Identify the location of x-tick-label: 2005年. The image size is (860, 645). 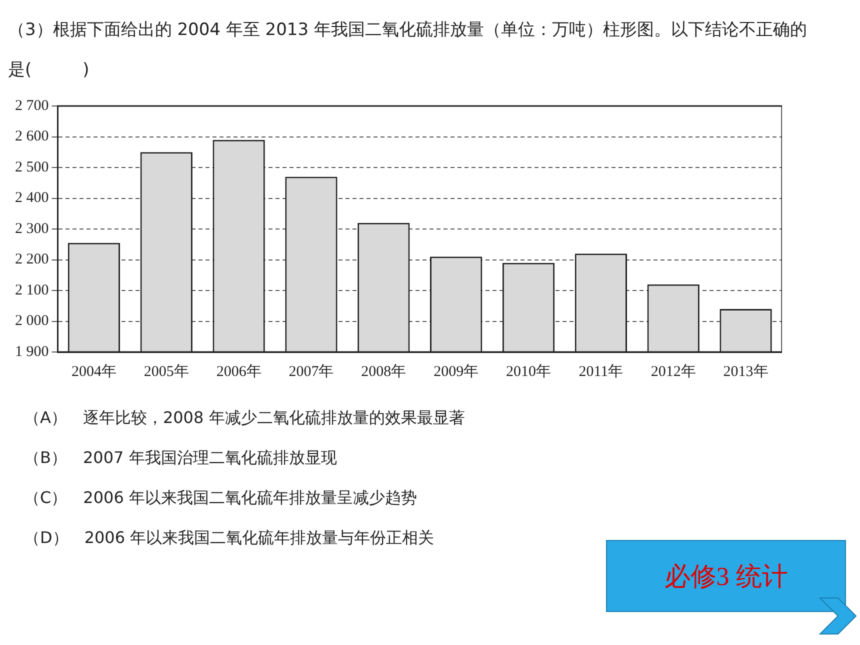
(166, 371).